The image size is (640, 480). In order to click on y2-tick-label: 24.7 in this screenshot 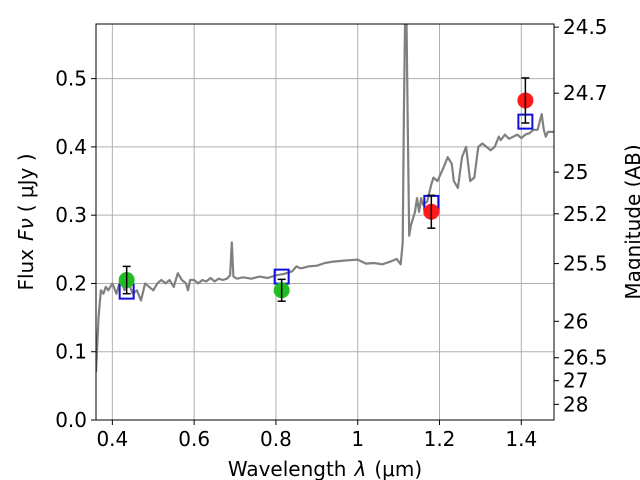, I will do `click(585, 93)`.